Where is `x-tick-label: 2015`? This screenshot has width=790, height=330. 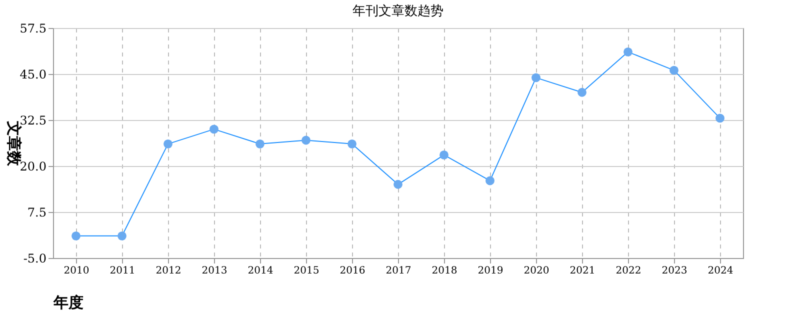 x-tick-label: 2015 is located at coordinates (307, 271).